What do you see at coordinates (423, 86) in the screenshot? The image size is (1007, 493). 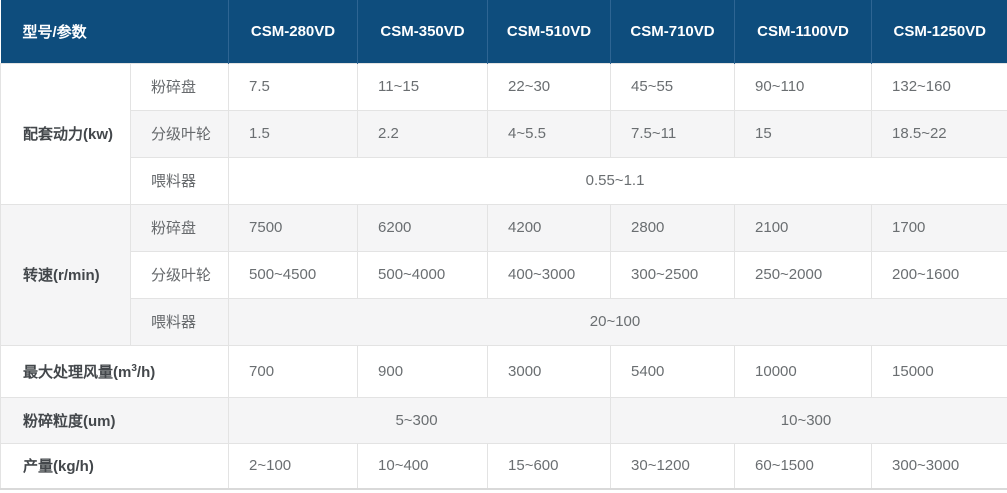 I see `cell-power-disc-350: 11~15` at bounding box center [423, 86].